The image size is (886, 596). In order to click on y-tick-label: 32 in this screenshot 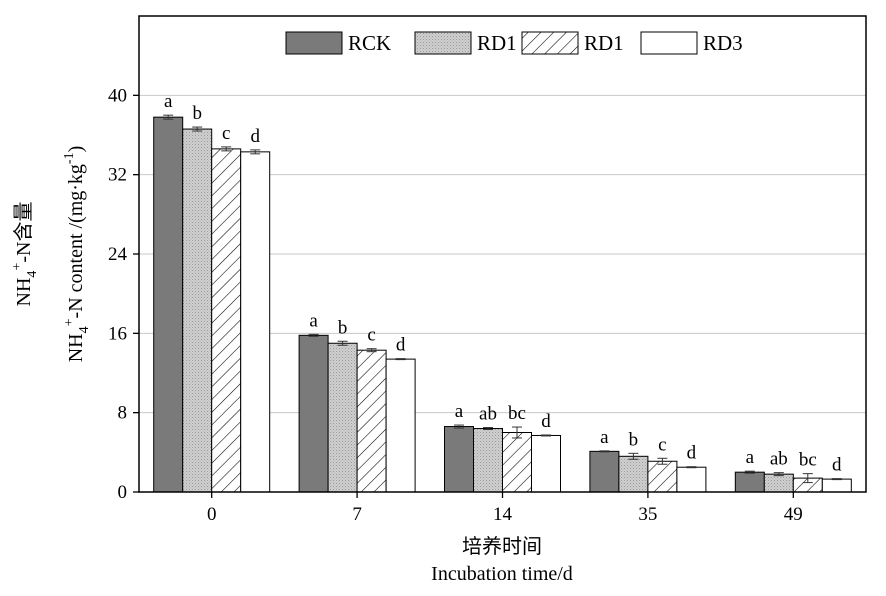, I will do `click(117, 175)`.